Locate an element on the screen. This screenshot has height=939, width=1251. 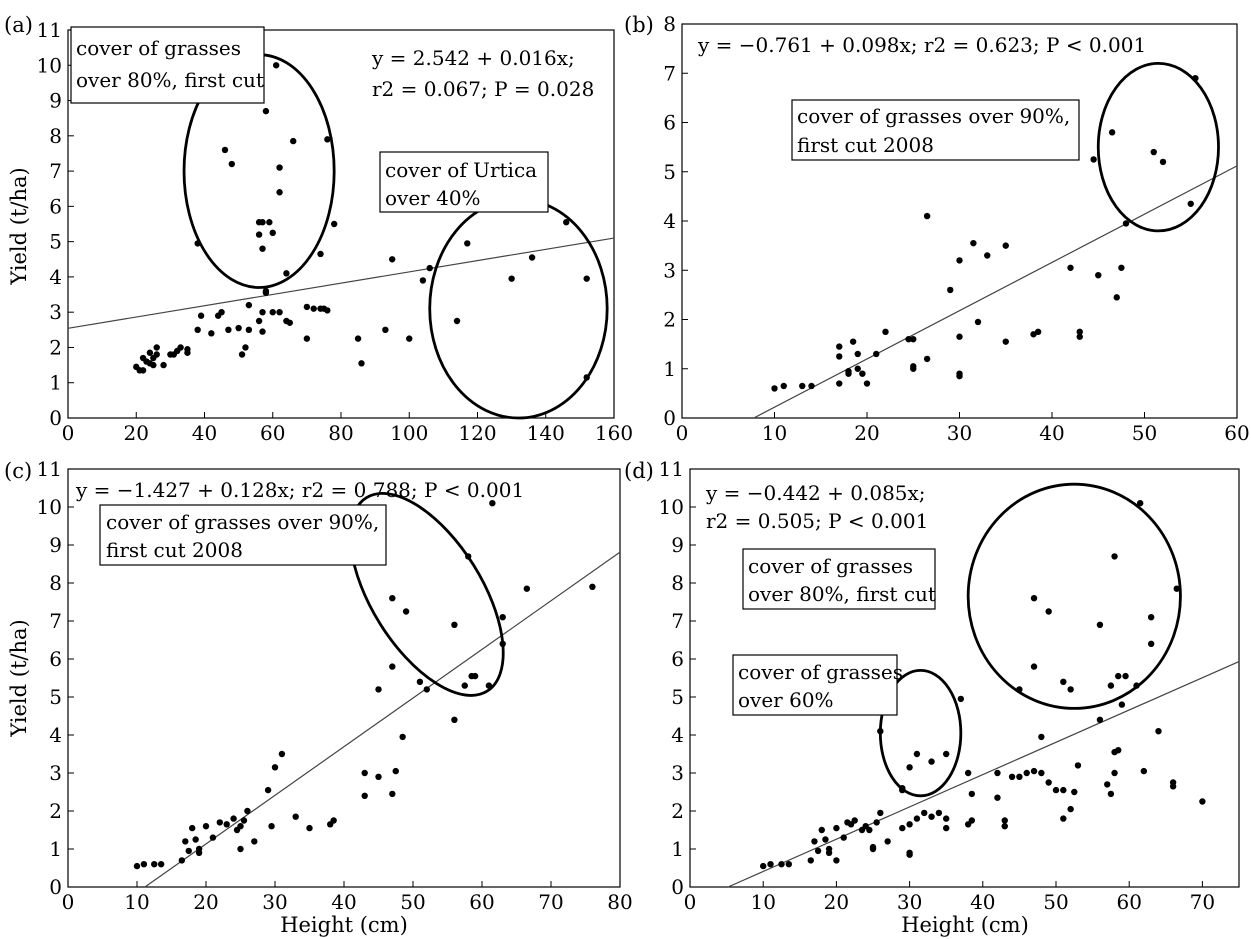
y-tick-label-d-9: 9 is located at coordinates (677, 545).